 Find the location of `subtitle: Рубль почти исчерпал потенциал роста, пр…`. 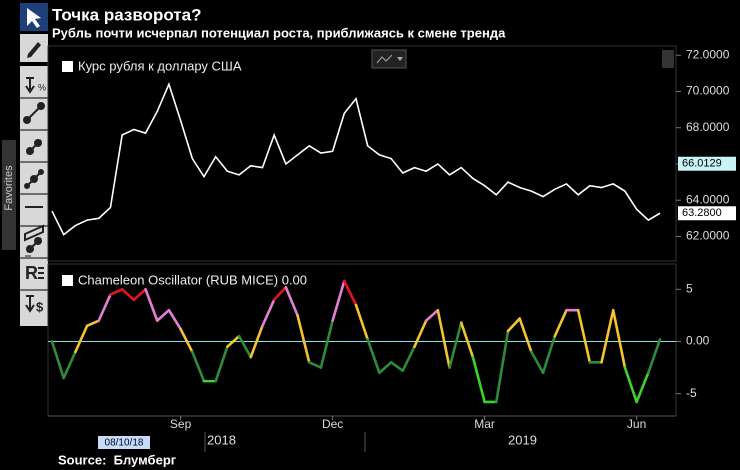

subtitle: Рубль почти исчерпал потенциал роста, пр… is located at coordinates (279, 32).